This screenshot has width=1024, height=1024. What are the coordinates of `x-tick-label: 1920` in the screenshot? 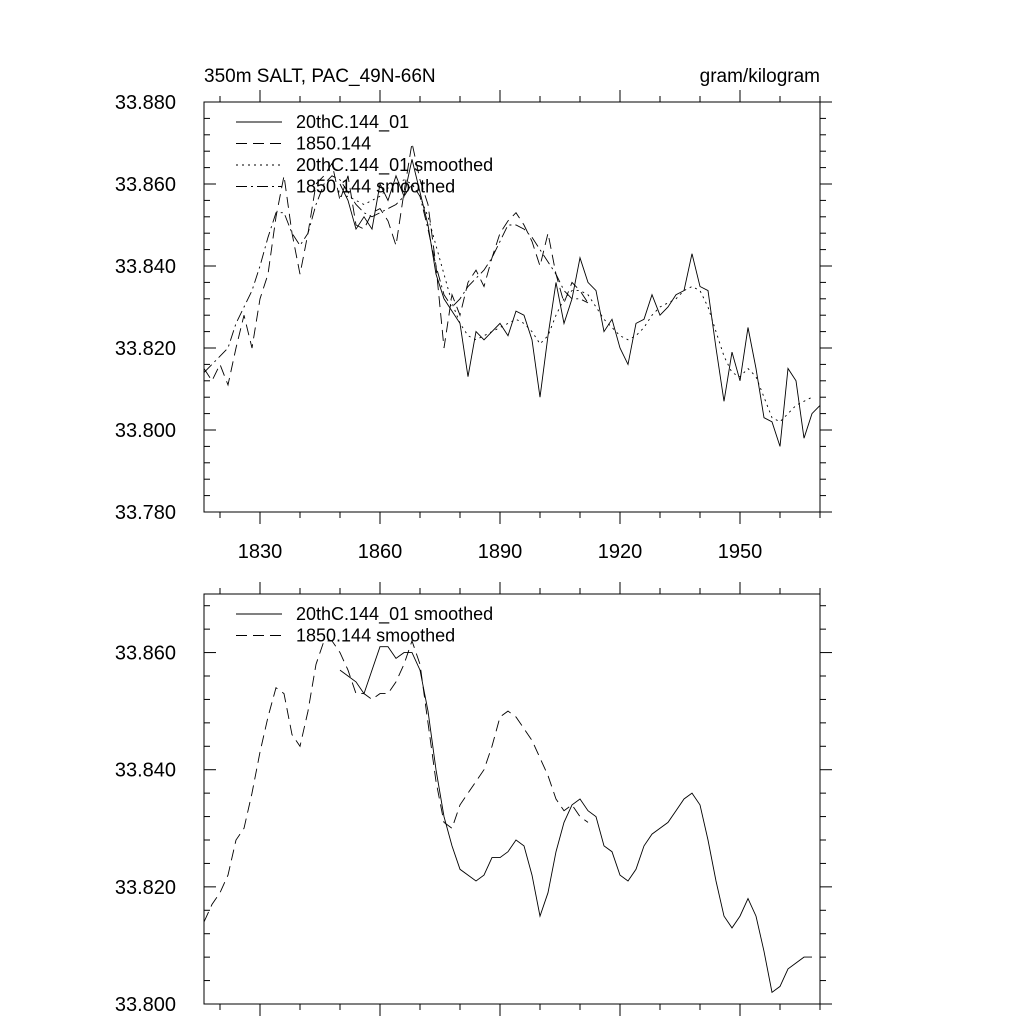 It's located at (620, 552).